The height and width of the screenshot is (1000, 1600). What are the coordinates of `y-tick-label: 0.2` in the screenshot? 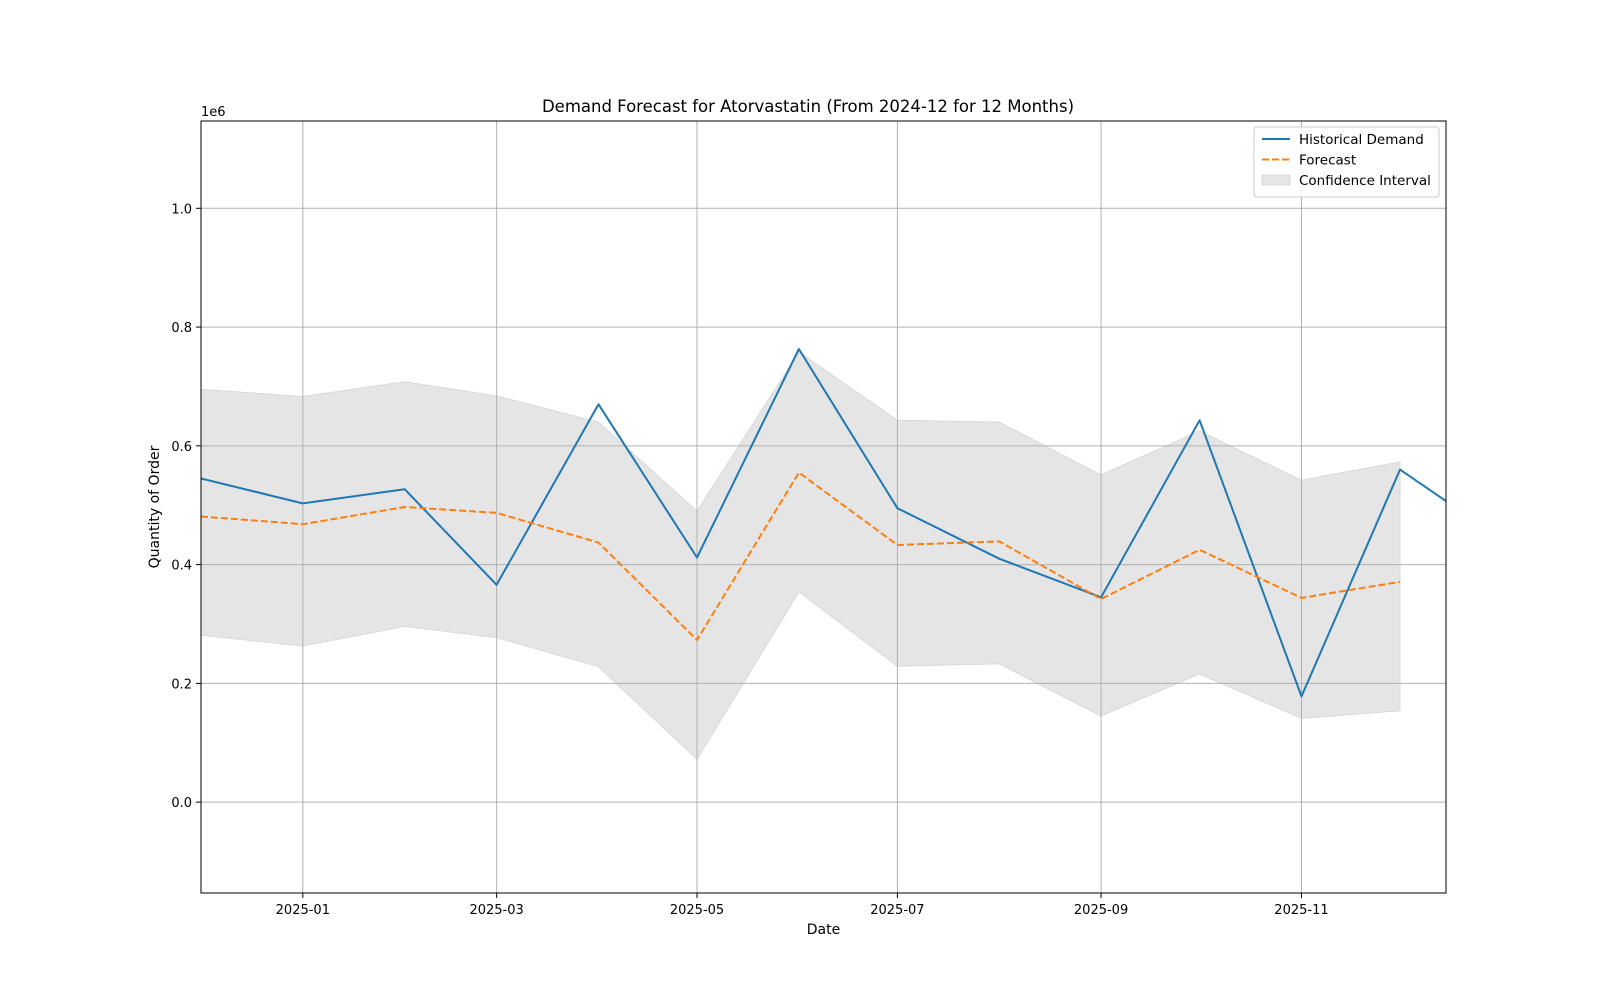 It's located at (181, 684).